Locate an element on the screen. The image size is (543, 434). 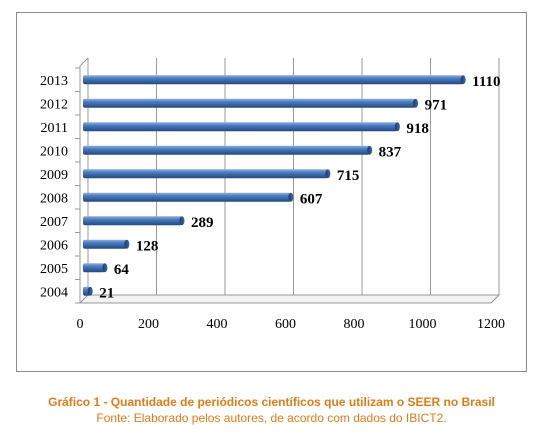
y-tick-label: 2012 is located at coordinates (54, 104).